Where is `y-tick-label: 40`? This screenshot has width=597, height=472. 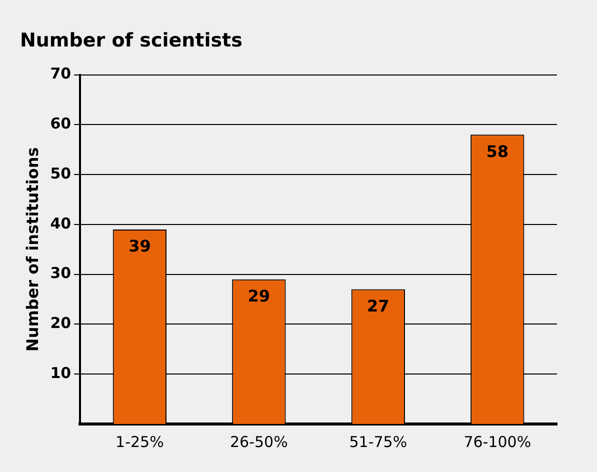
y-tick-label: 40 is located at coordinates (61, 223).